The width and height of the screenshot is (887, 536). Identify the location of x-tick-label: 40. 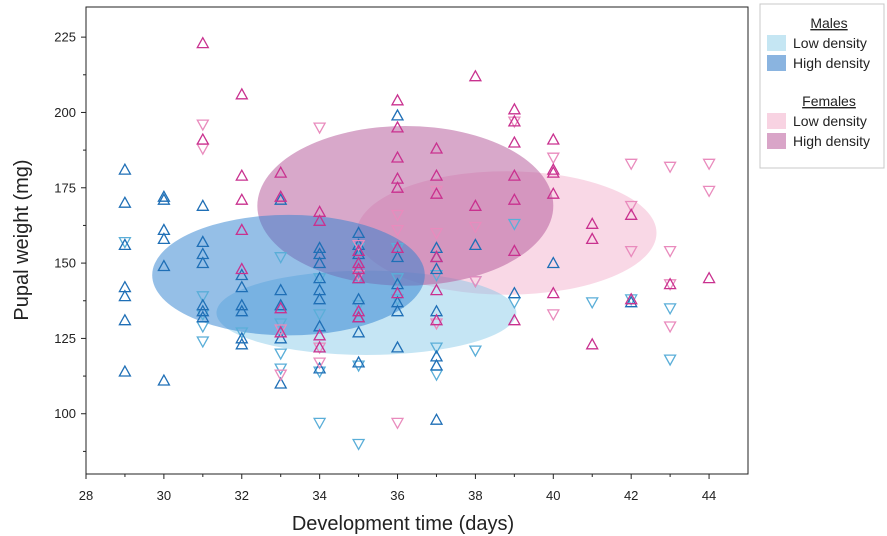
(553, 495).